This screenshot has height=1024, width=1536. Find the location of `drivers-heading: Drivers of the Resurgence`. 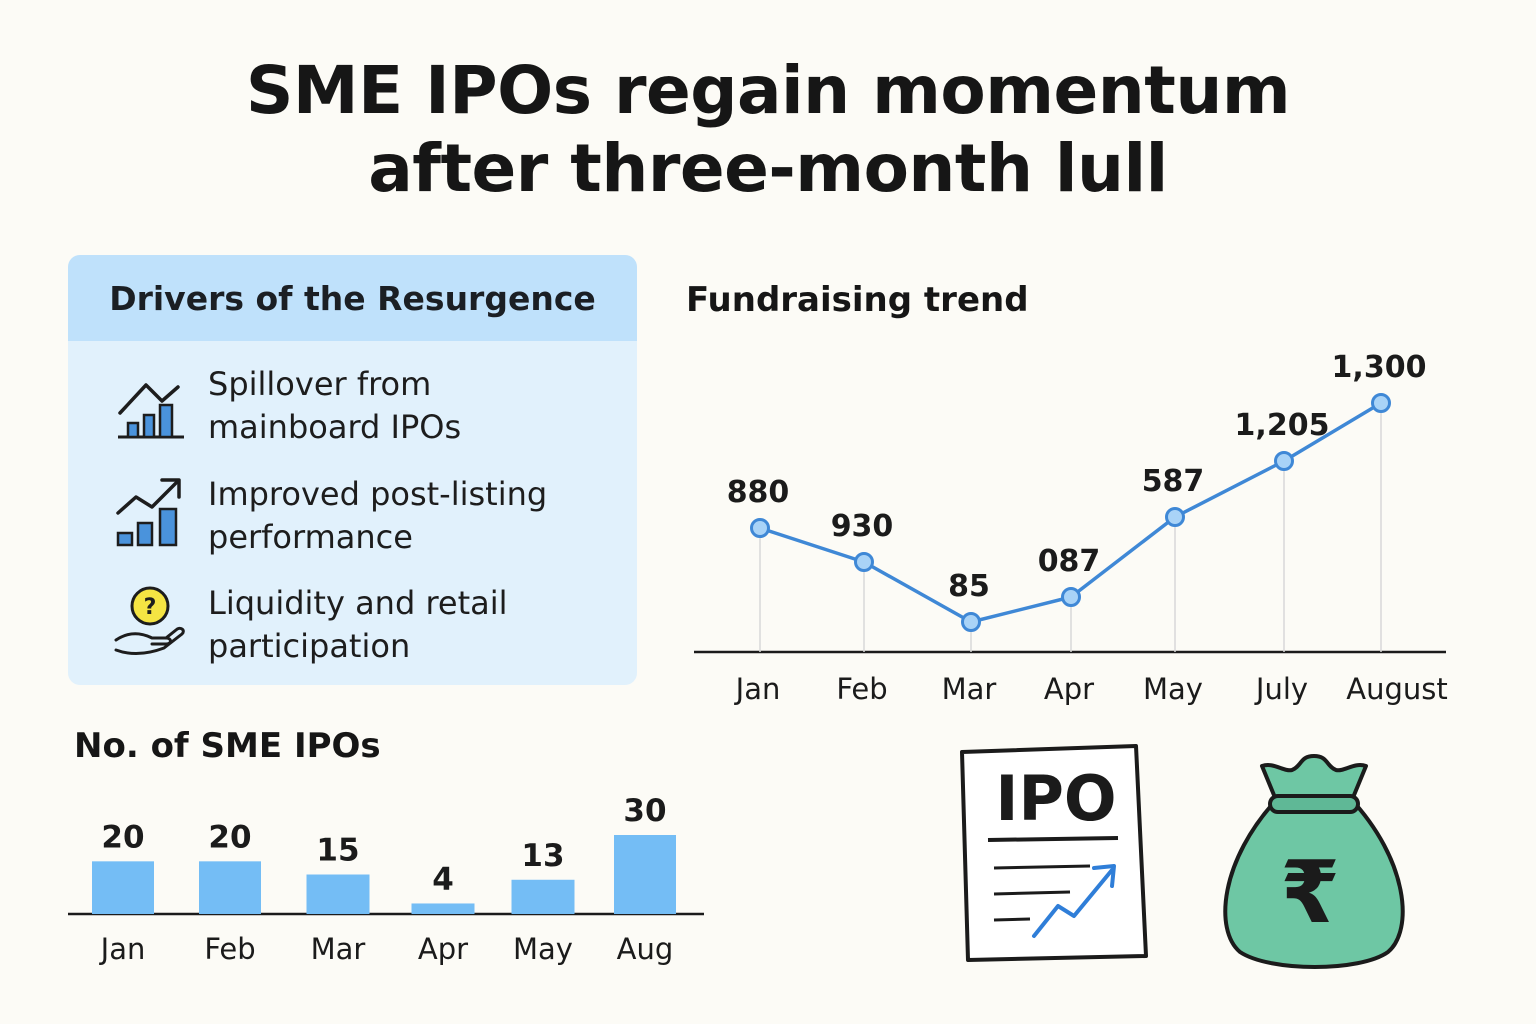

drivers-heading: Drivers of the Resurgence is located at coordinates (352, 298).